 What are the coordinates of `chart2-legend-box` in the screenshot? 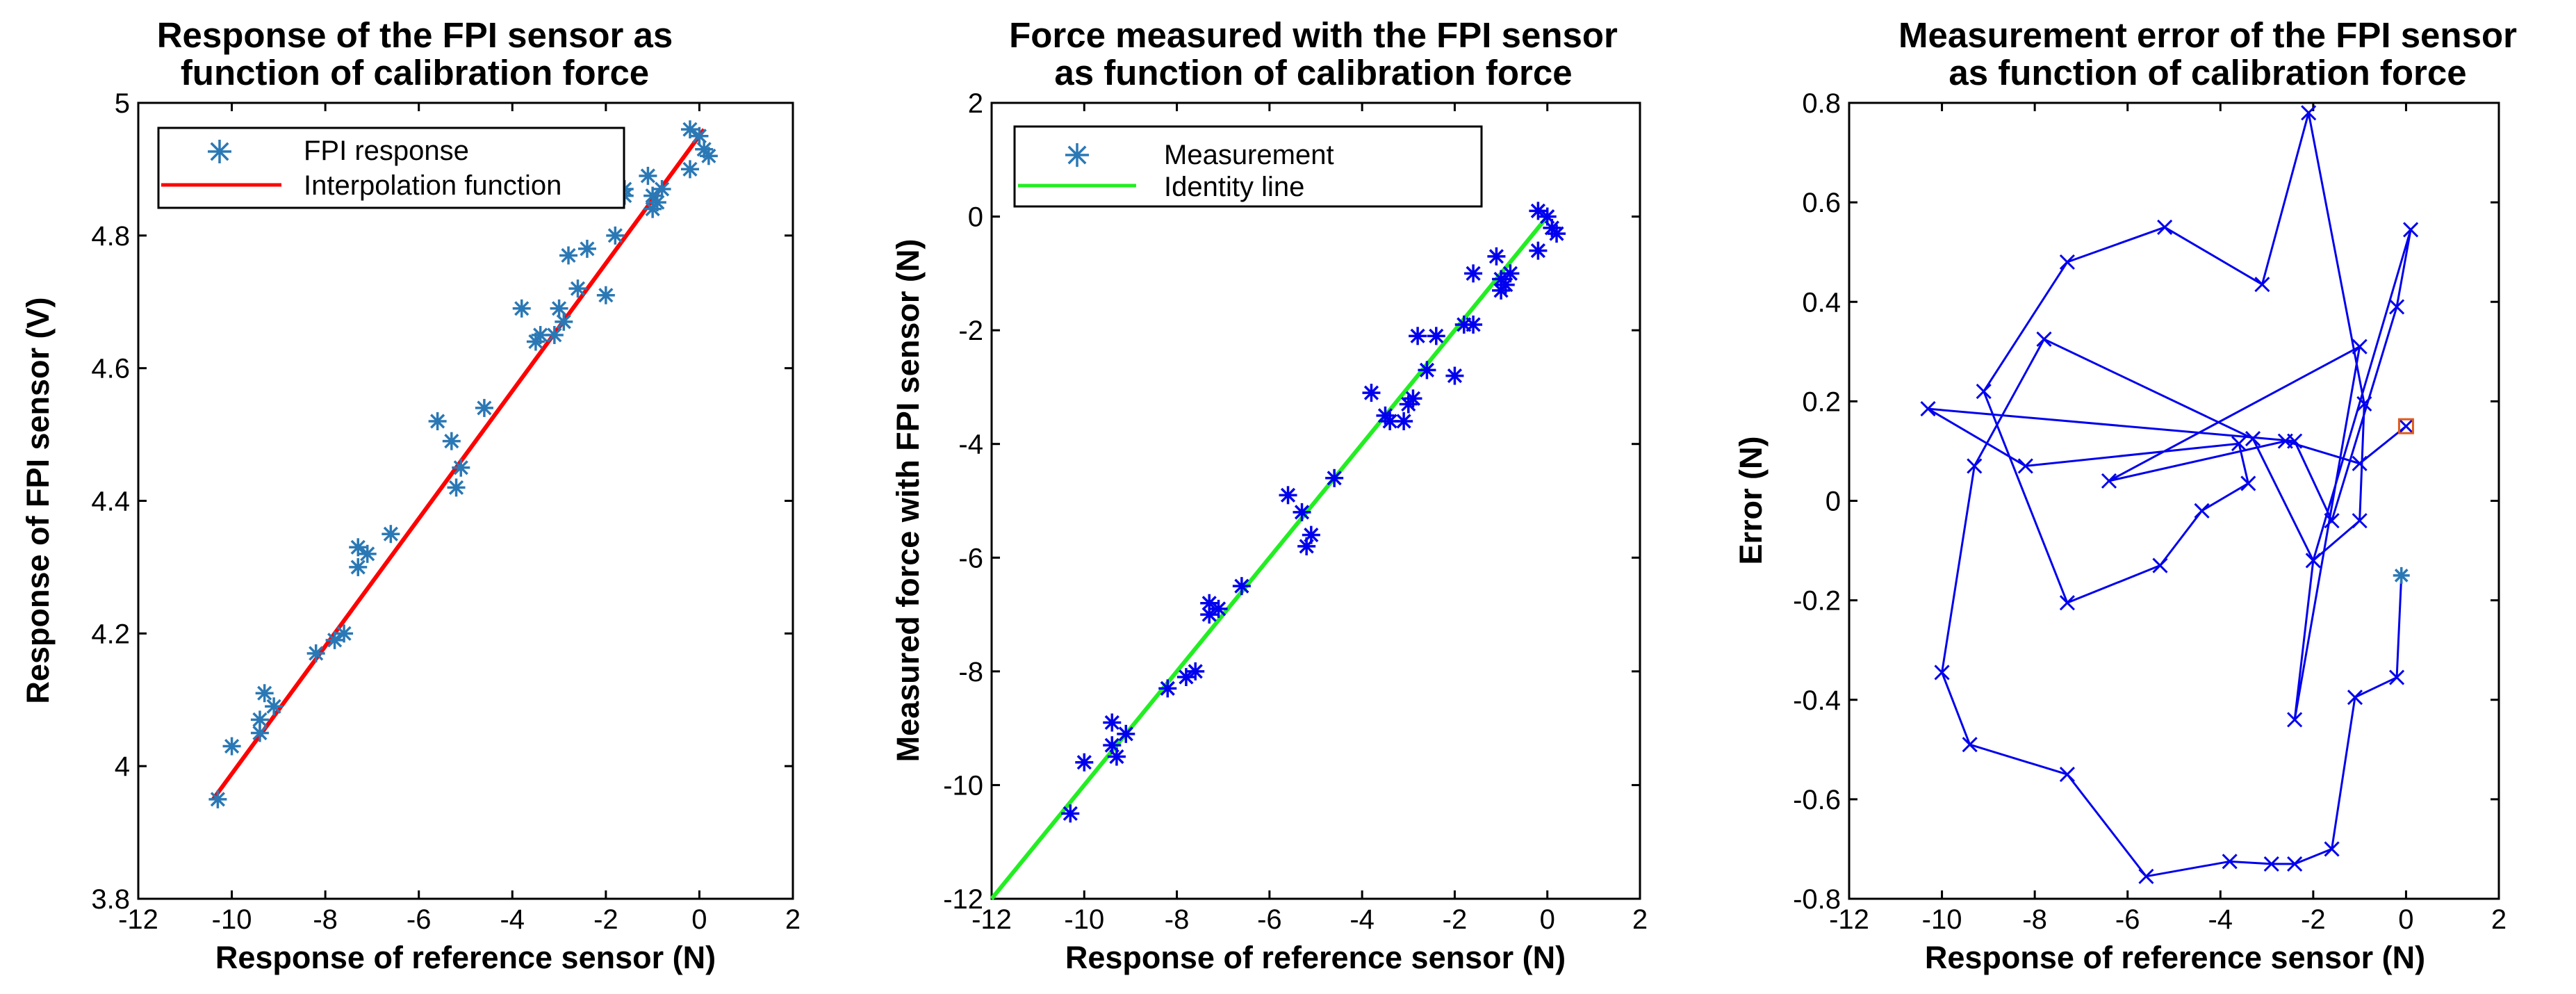 It's located at (1248, 167).